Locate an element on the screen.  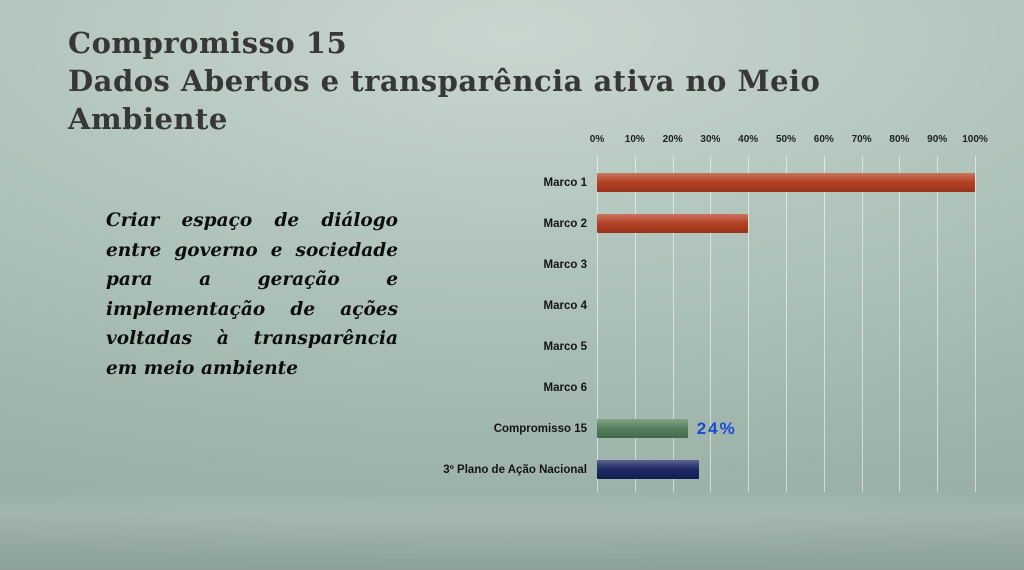
chart-row: Marco 4 is located at coordinates (690, 305).